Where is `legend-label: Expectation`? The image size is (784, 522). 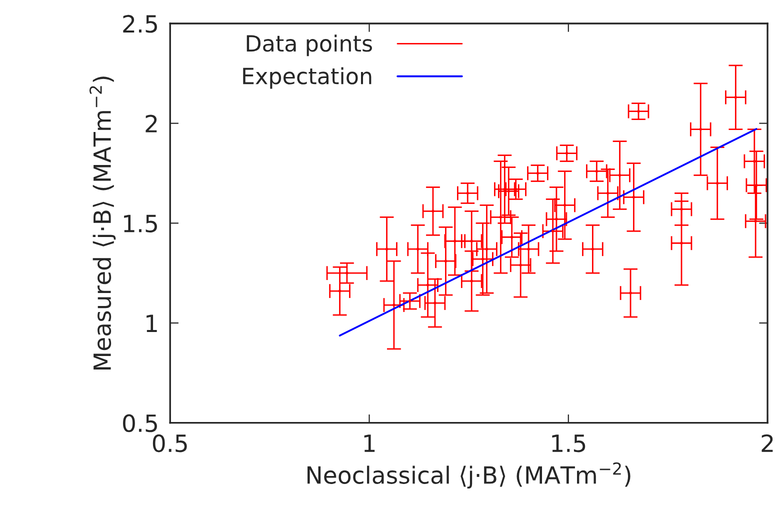
legend-label: Expectation is located at coordinates (307, 78).